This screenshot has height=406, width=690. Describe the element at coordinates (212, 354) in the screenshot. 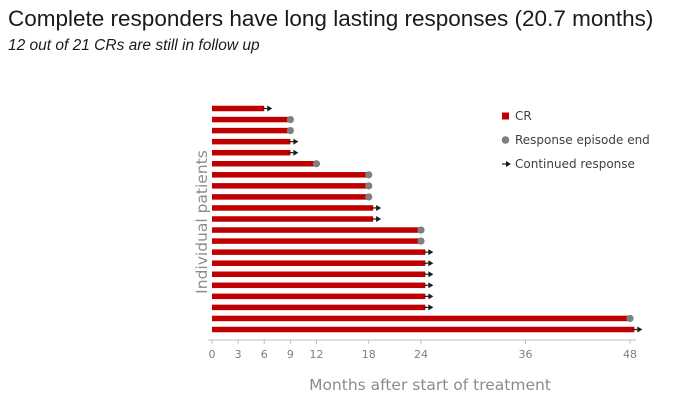

I see `x-tick-label-0: 0` at that location.